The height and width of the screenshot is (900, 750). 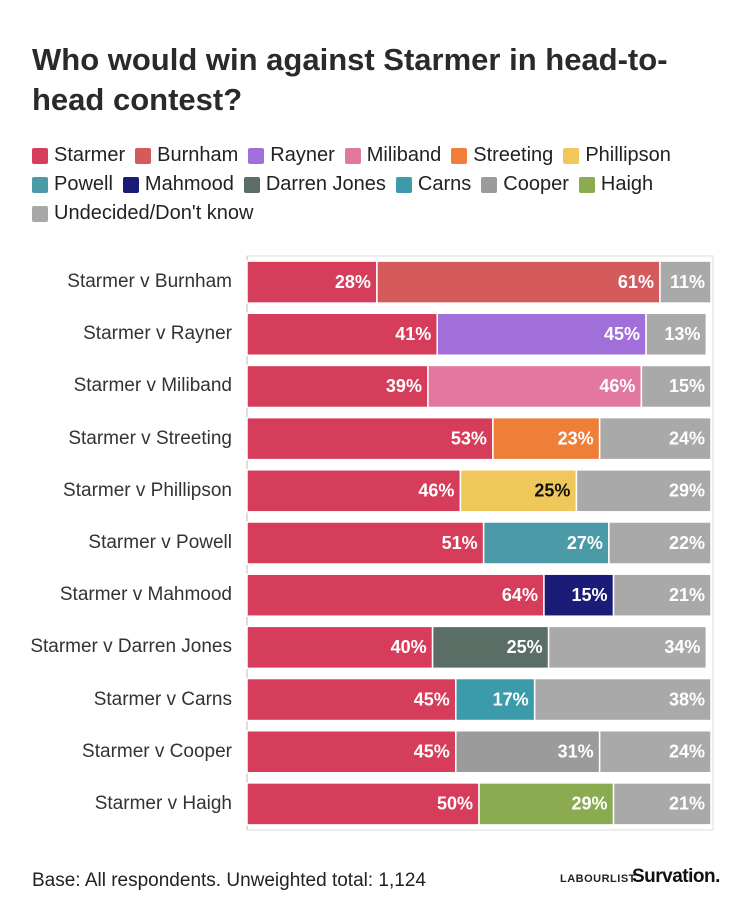 I want to click on data-label: 22%, so click(x=687, y=543).